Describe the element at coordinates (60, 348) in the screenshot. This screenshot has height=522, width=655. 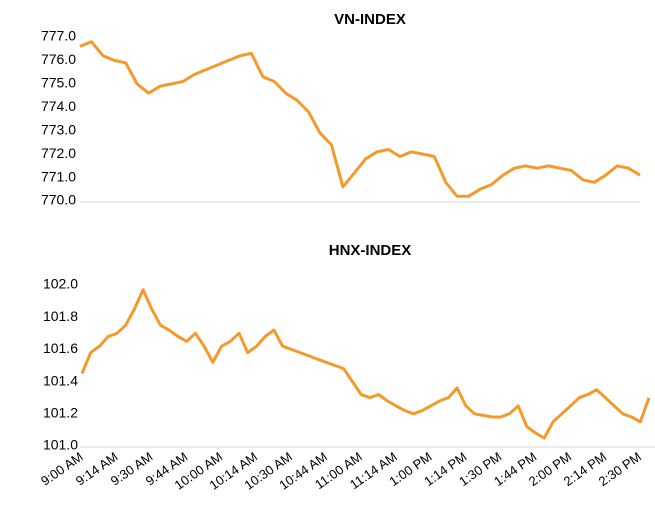
I see `y-tick-label: 101.6` at that location.